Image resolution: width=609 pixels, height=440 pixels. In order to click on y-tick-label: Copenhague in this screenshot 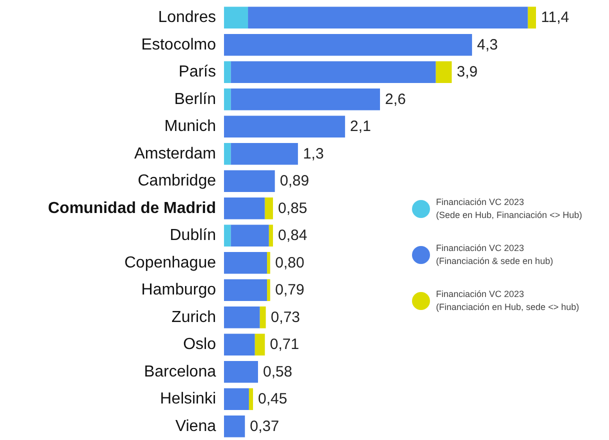, I will do `click(170, 263)`.